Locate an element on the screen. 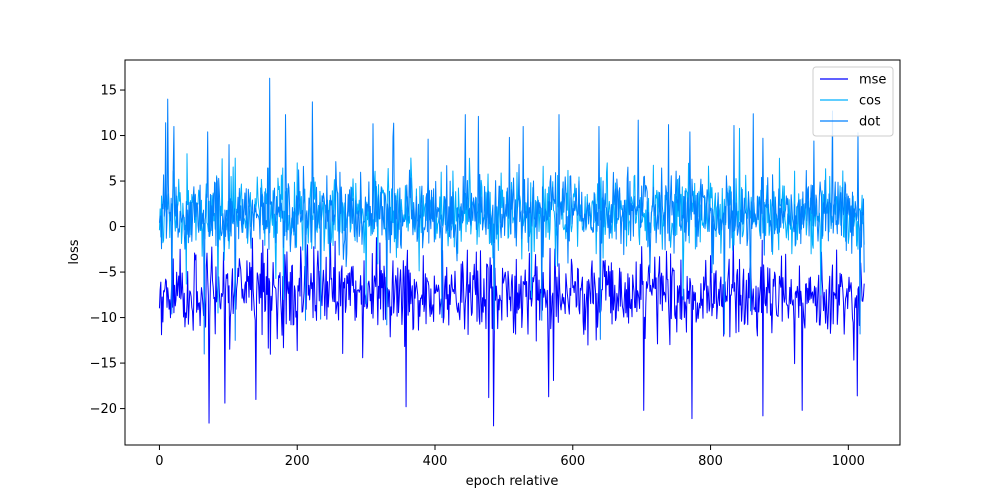 The width and height of the screenshot is (1000, 500). x-axis-title: epoch relative is located at coordinates (512, 481).